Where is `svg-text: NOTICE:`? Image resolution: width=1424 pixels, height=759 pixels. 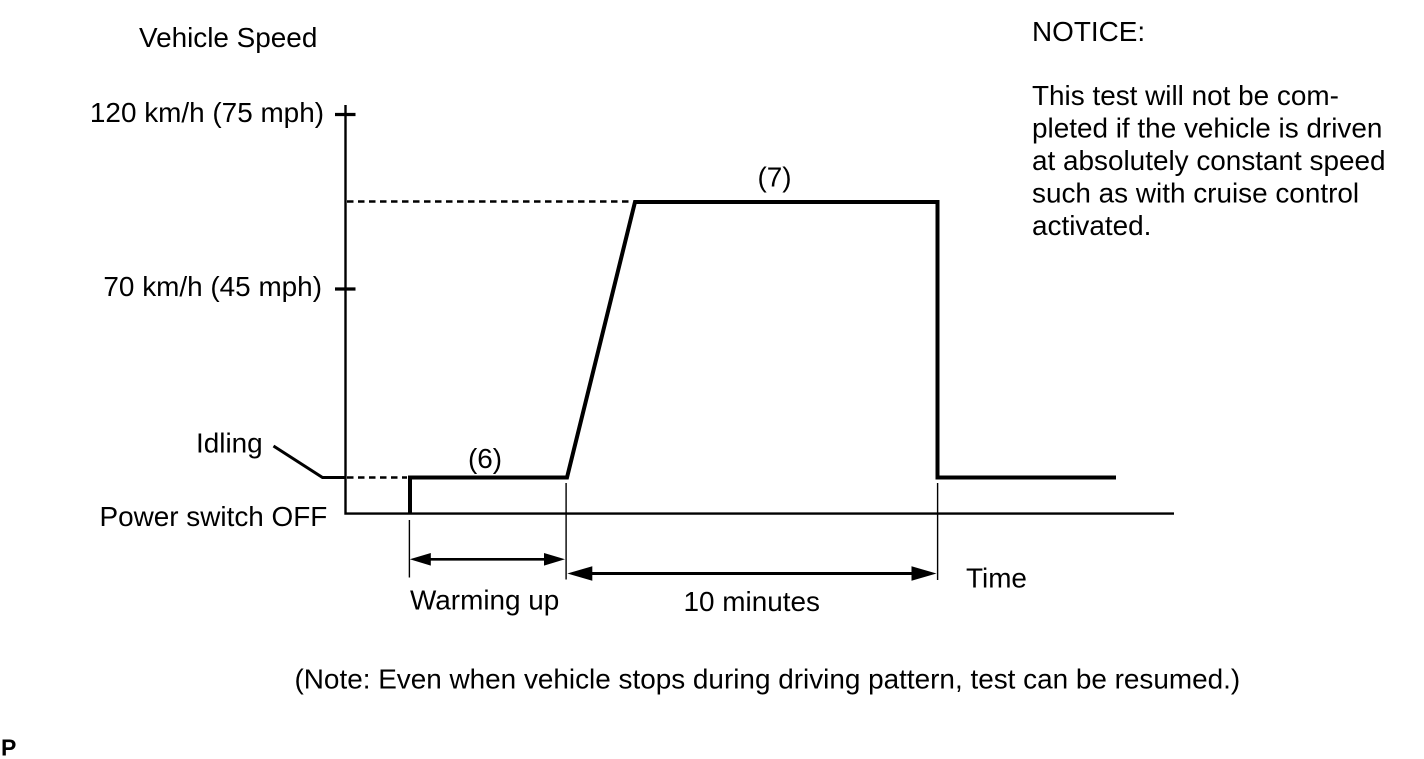
svg-text: NOTICE: is located at coordinates (1088, 31).